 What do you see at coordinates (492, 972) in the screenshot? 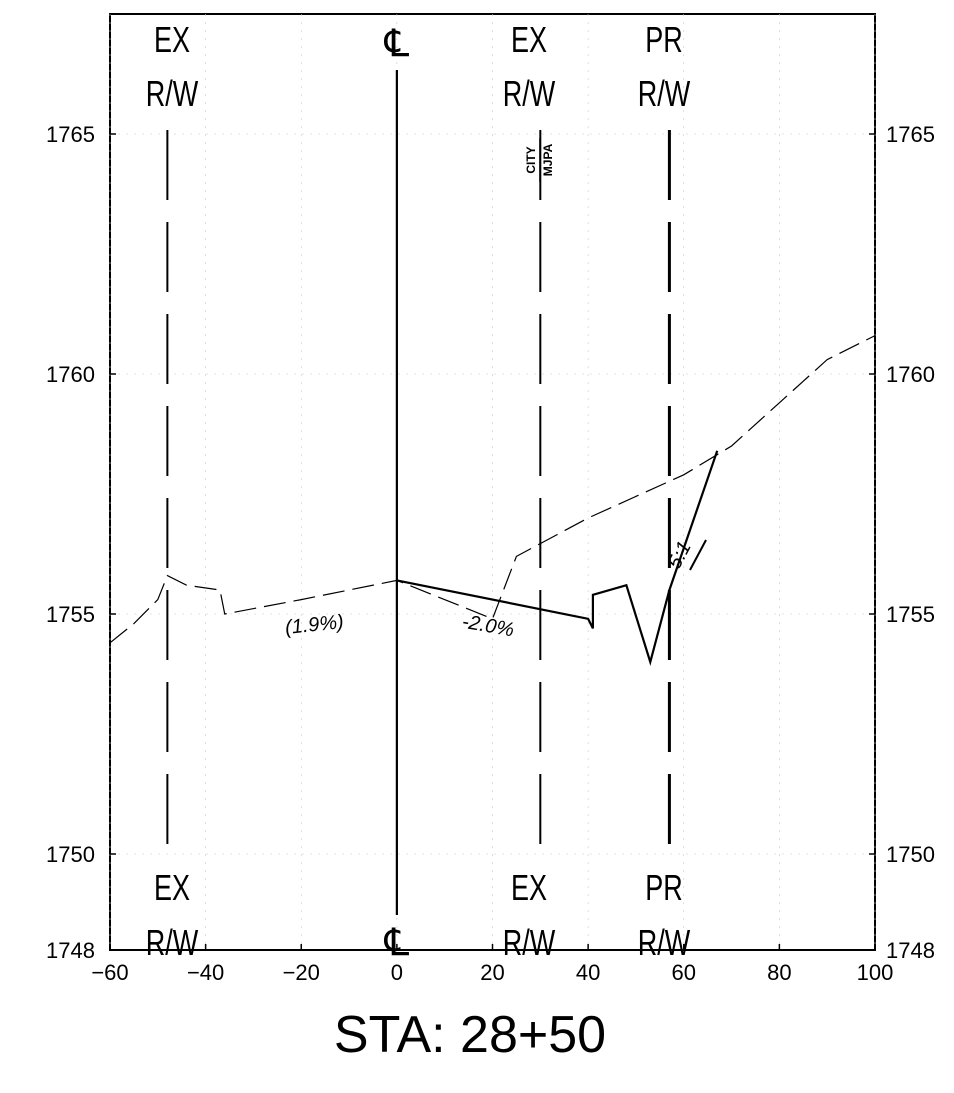
I see `x-tick-label: 20` at bounding box center [492, 972].